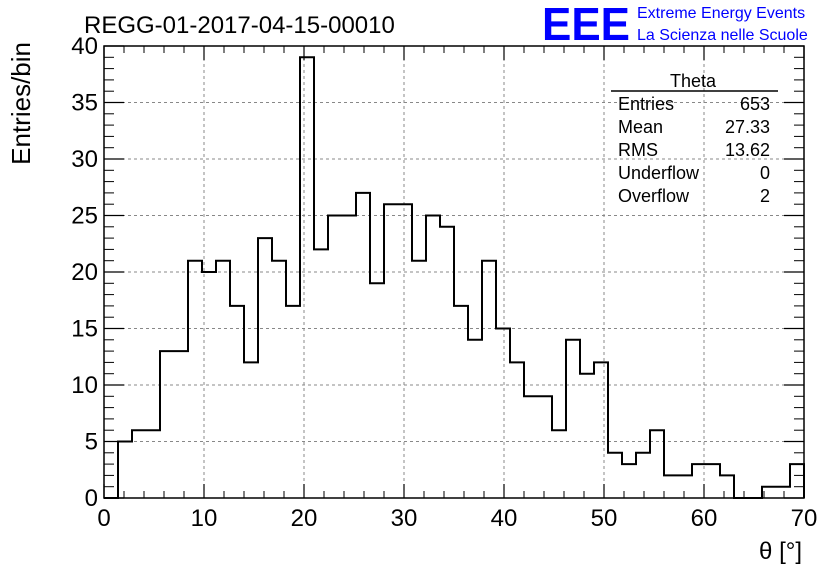  I want to click on y-tick-label: 35, so click(84, 103).